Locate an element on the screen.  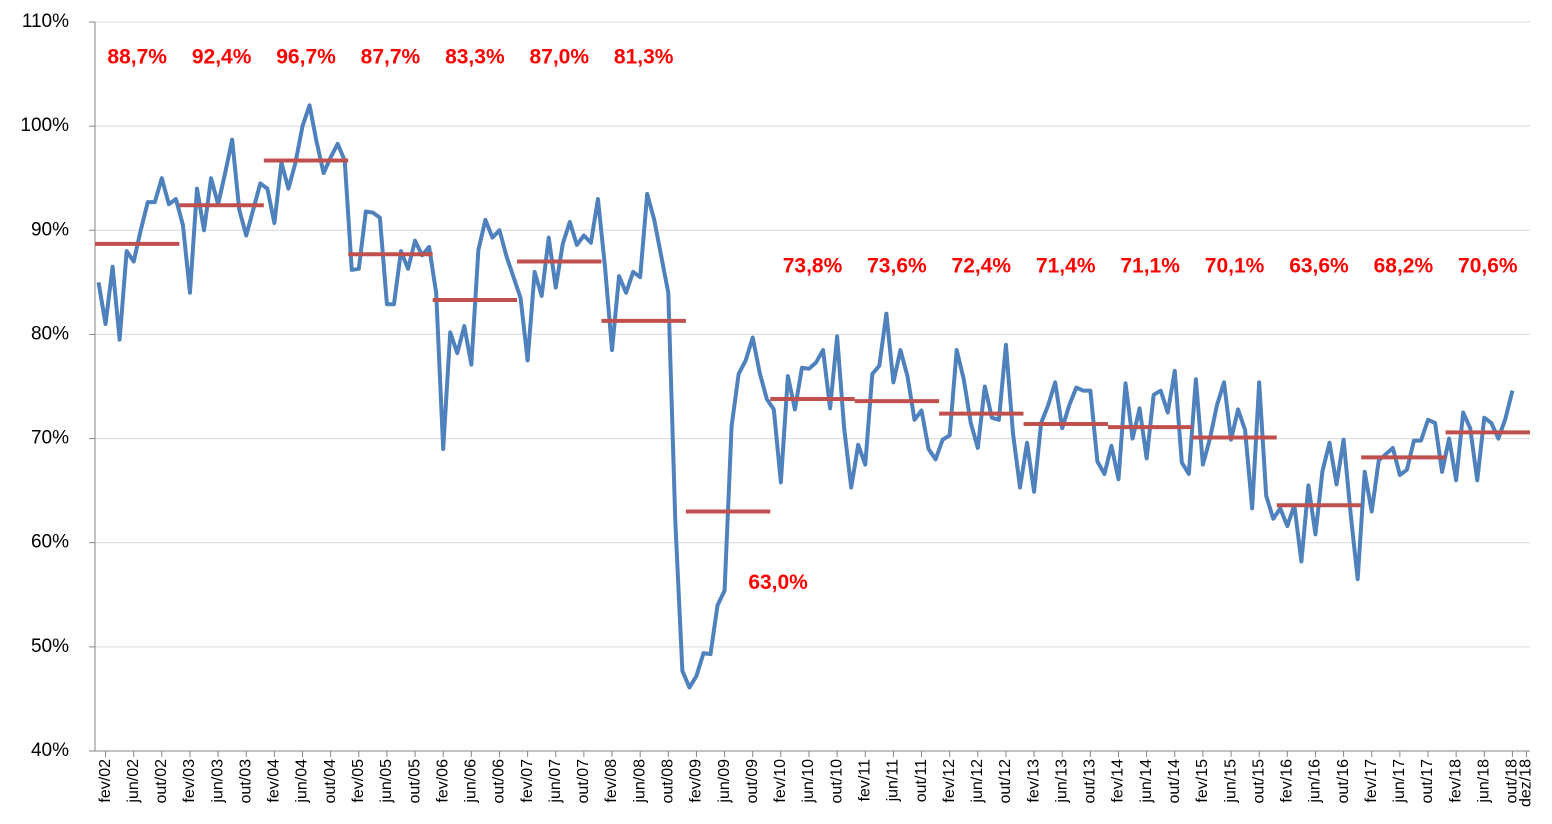
average-label: 87,7% is located at coordinates (391, 57).